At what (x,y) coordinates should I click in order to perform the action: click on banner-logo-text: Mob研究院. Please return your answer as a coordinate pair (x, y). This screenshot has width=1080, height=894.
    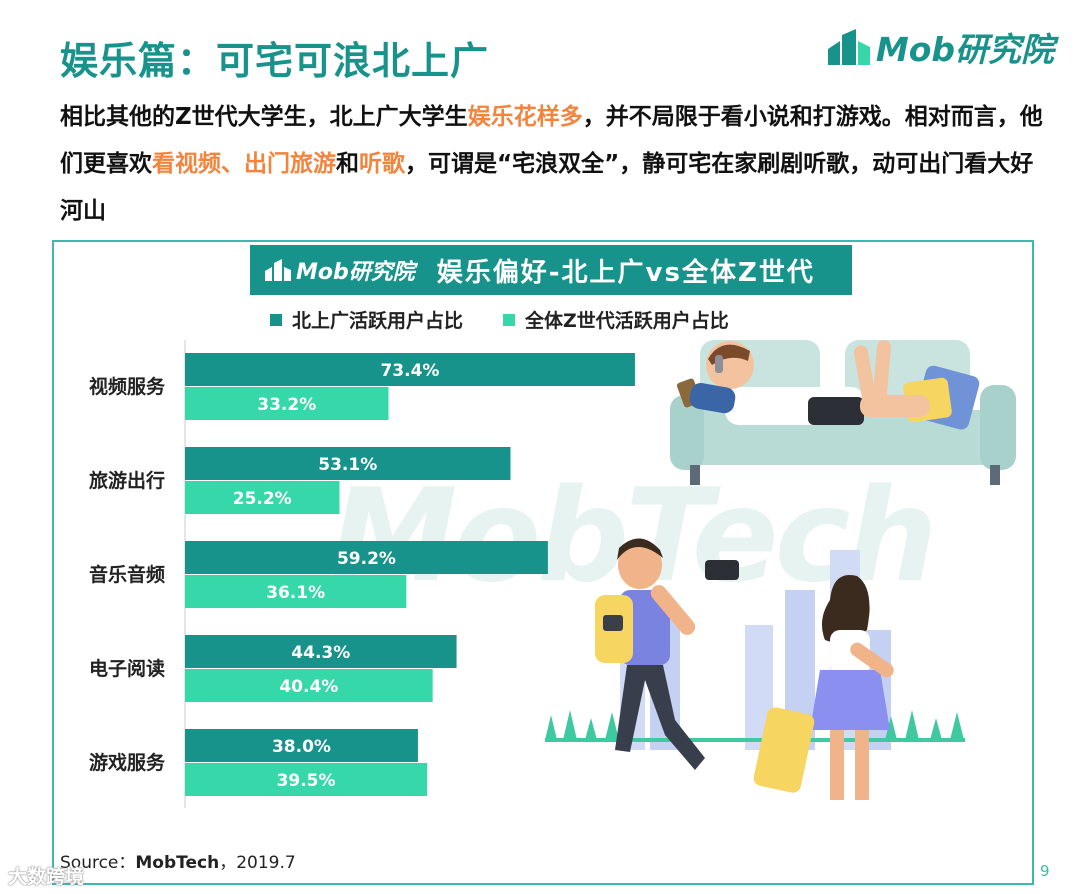
    Looking at the image, I should click on (355, 272).